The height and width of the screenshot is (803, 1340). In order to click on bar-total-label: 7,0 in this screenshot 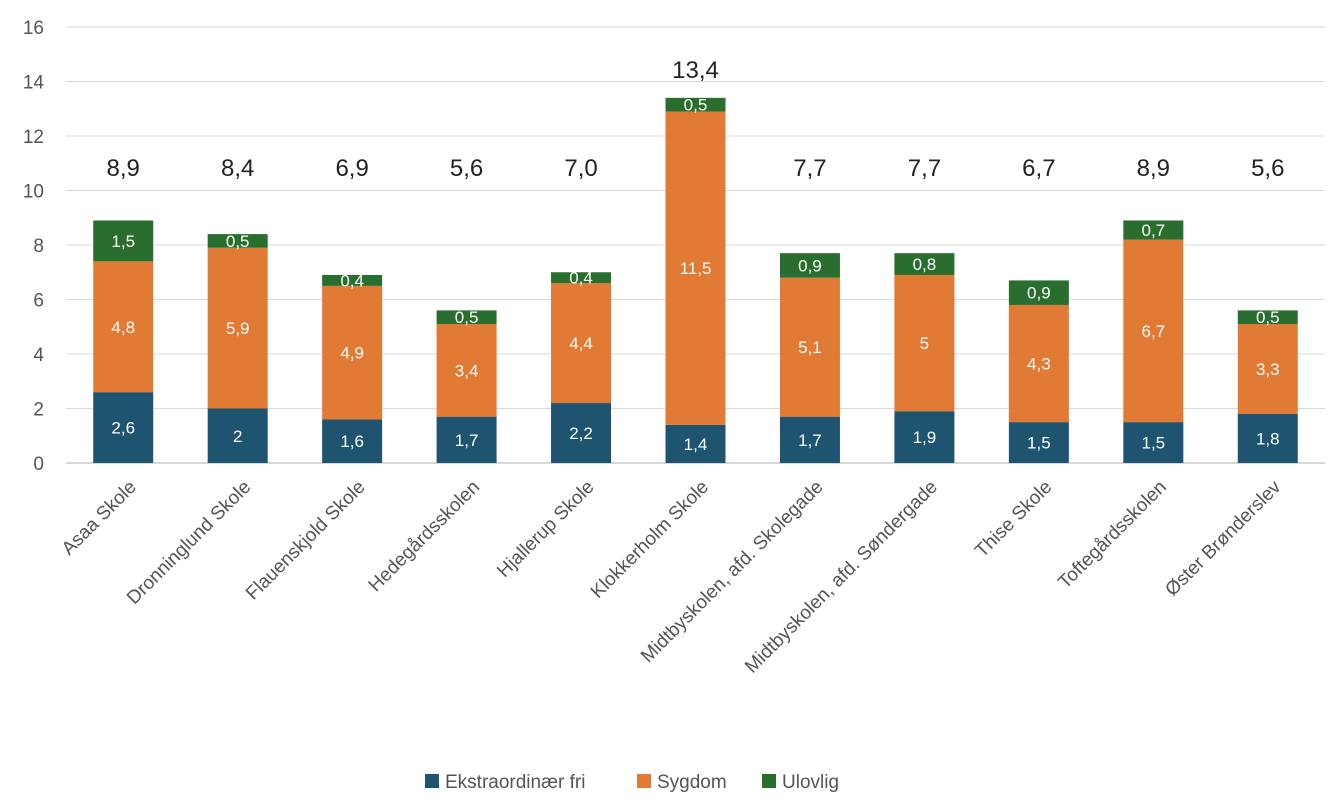, I will do `click(580, 168)`.